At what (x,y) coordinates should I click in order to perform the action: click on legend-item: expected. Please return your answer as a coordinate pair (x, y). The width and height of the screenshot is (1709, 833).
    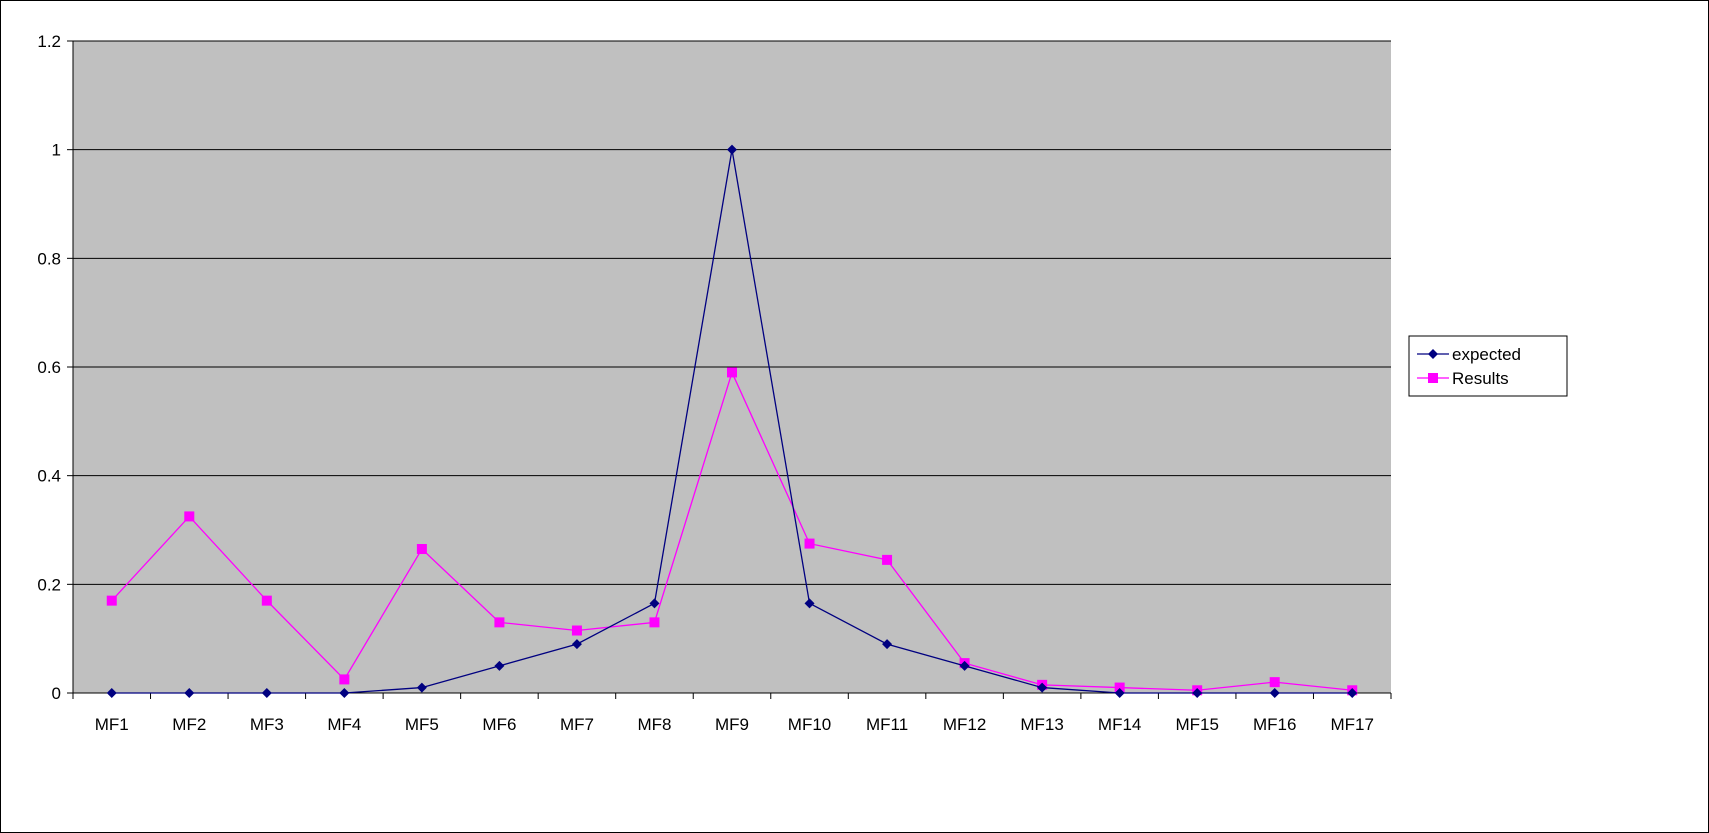
    Looking at the image, I should click on (1469, 354).